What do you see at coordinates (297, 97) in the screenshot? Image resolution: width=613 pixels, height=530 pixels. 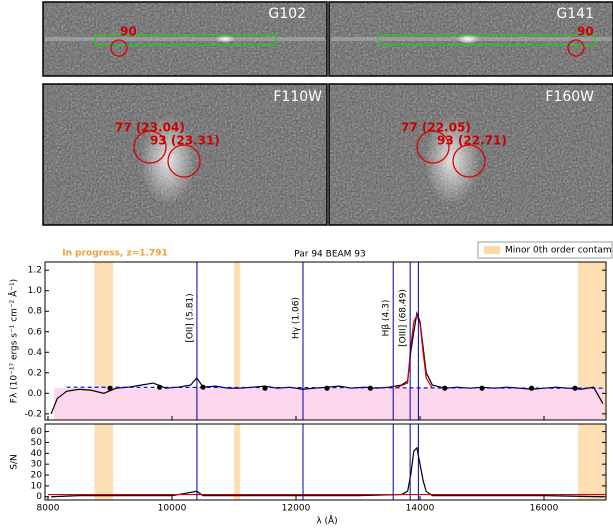 I see `filter-label: F110W` at bounding box center [297, 97].